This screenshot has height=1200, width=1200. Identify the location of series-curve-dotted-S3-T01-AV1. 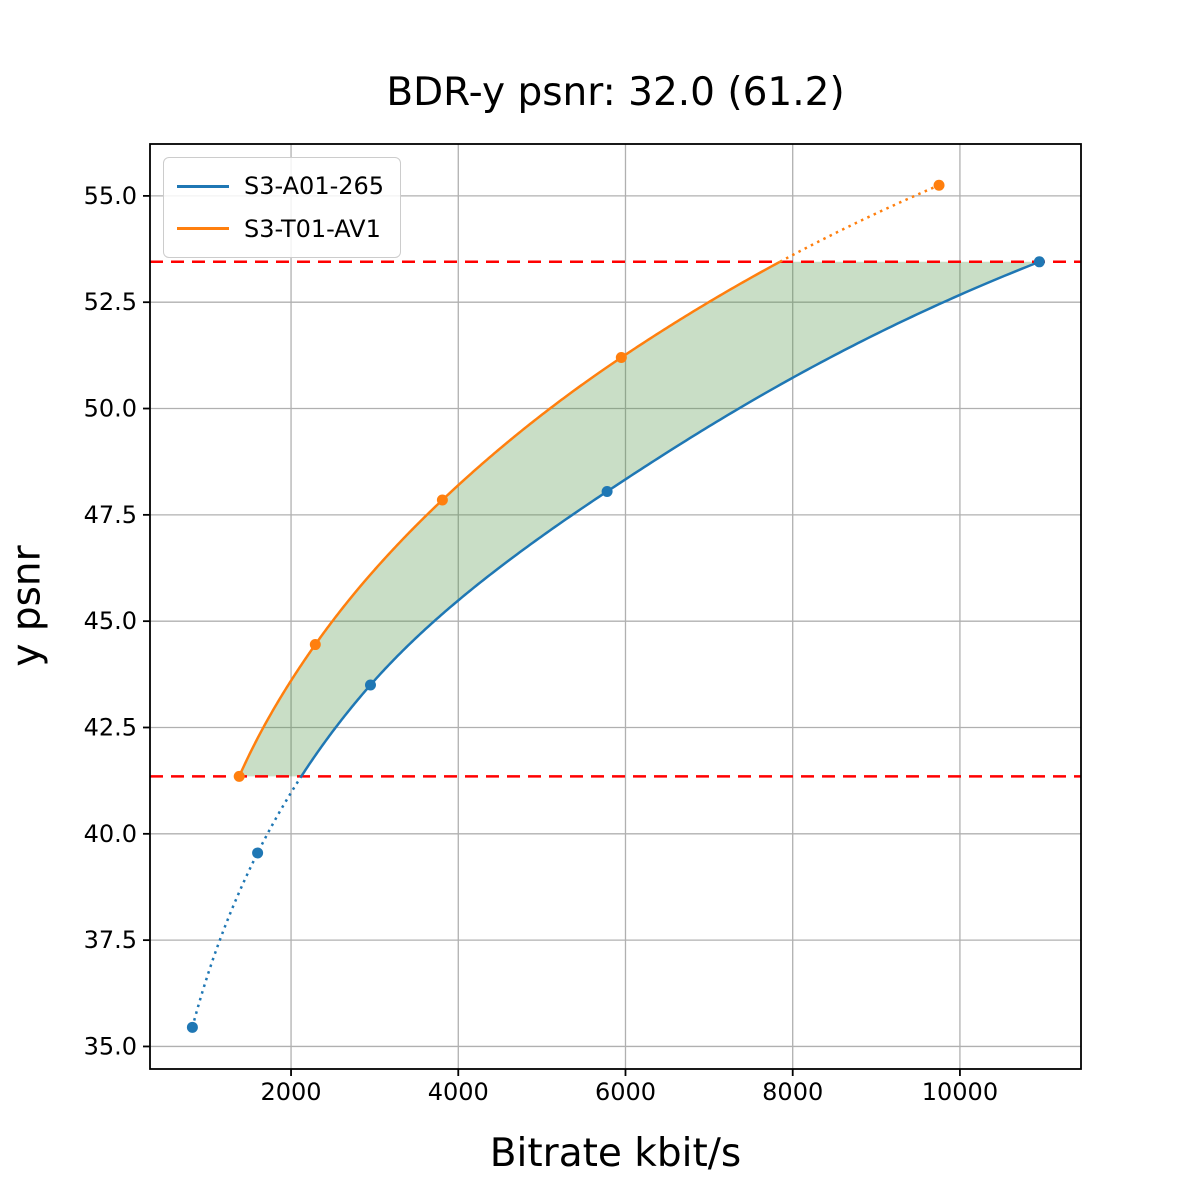
(859, 223).